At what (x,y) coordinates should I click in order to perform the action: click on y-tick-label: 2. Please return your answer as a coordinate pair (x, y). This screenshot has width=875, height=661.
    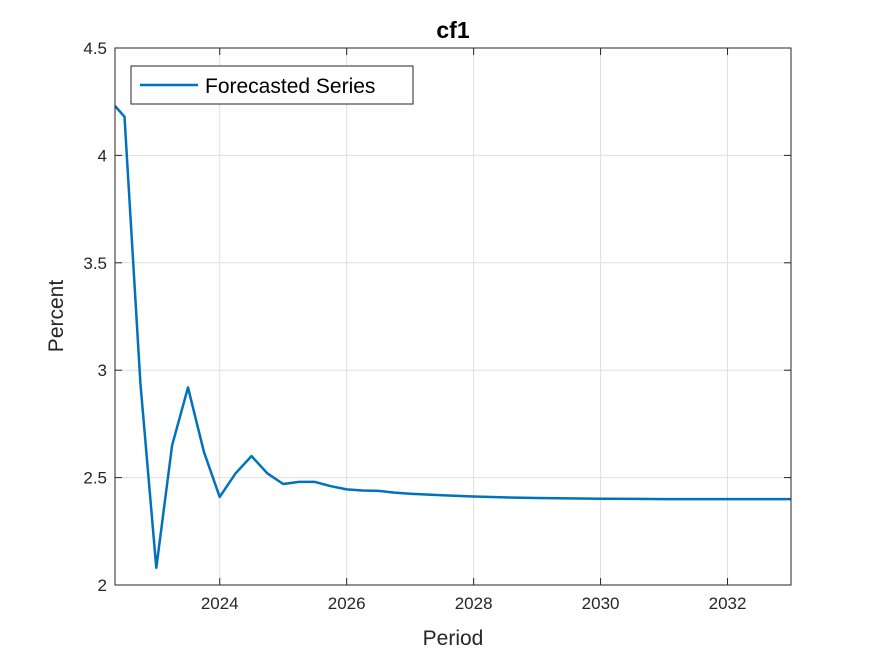
    Looking at the image, I should click on (102, 585).